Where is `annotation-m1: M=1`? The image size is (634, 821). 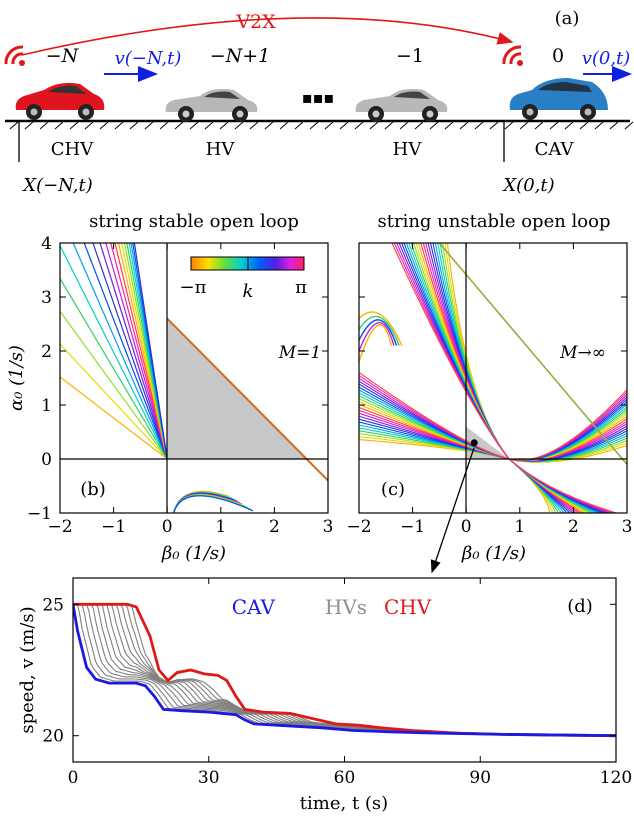
annotation-m1: M=1 is located at coordinates (299, 353).